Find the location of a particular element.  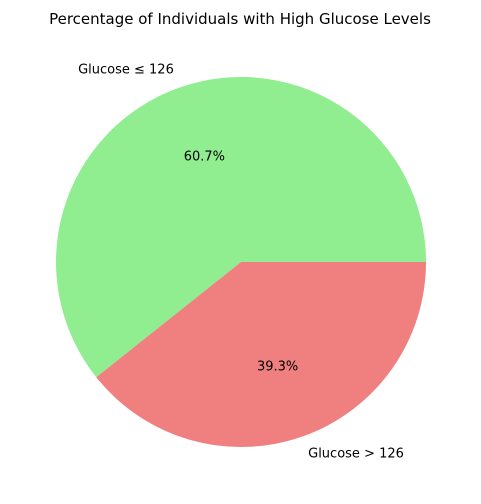

slice-category-label: Glucose ≤ 126 is located at coordinates (126, 69).